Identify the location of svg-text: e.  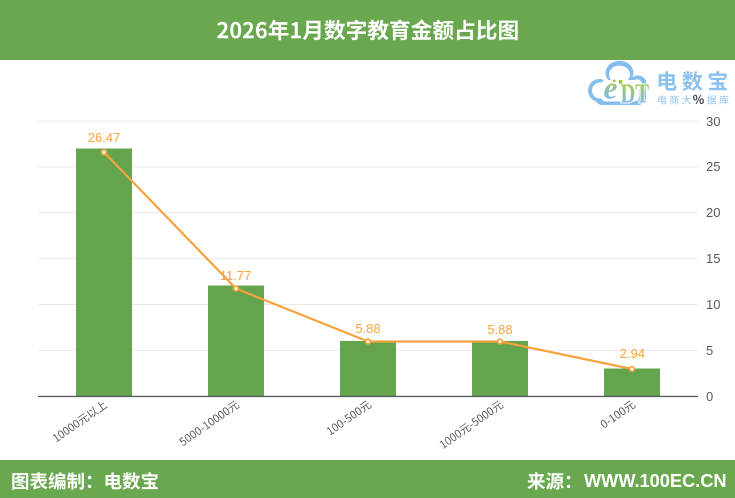
(611, 88).